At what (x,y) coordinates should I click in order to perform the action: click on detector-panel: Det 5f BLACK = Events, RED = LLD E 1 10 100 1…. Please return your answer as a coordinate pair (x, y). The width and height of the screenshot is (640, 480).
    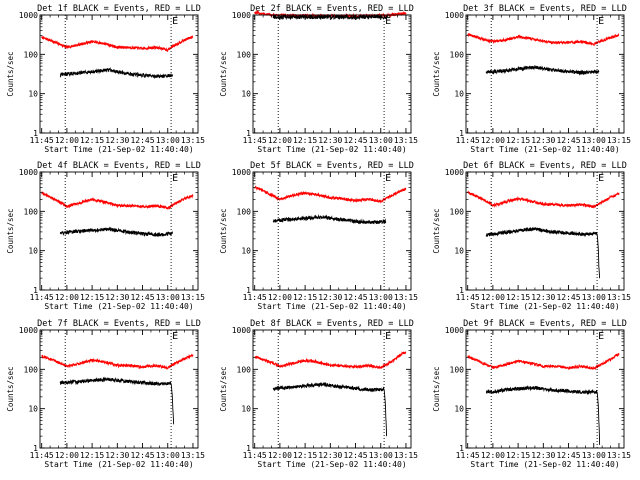
    Looking at the image, I should click on (318, 236).